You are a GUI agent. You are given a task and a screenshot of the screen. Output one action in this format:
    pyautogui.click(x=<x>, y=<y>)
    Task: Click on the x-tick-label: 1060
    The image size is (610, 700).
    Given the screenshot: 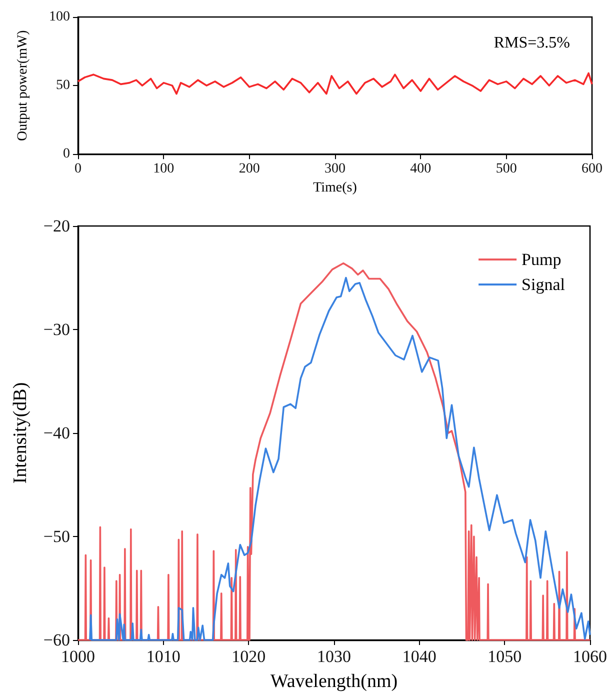 What is the action you would take?
    pyautogui.click(x=590, y=656)
    